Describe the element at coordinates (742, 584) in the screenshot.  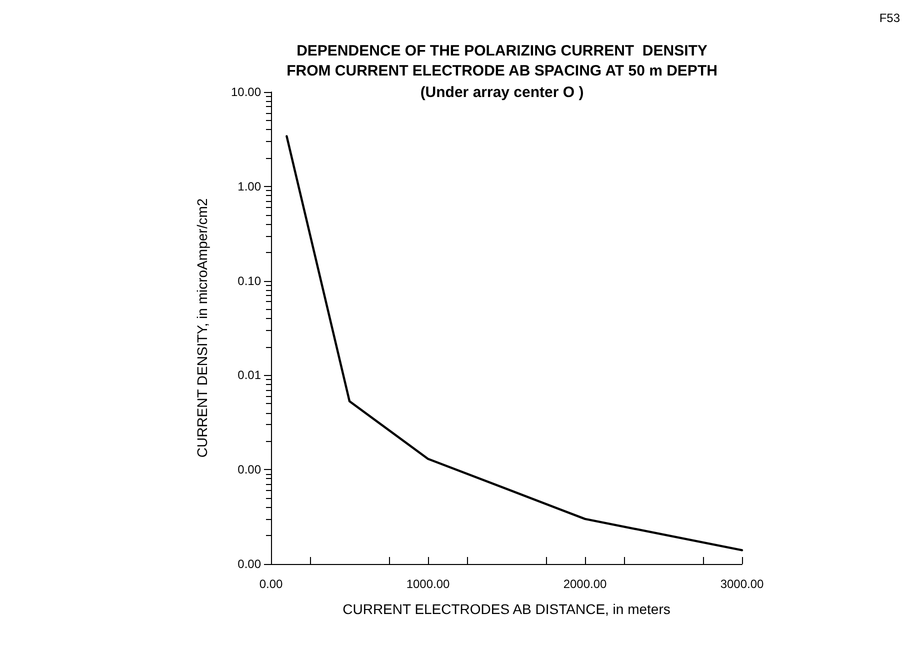
I see `x-tick-label: 3000.00` at that location.